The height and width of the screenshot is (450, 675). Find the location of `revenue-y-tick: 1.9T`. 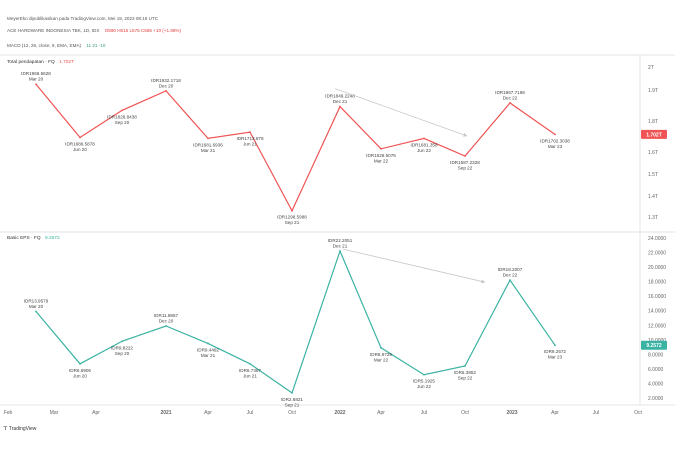

revenue-y-tick: 1.9T is located at coordinates (653, 91).